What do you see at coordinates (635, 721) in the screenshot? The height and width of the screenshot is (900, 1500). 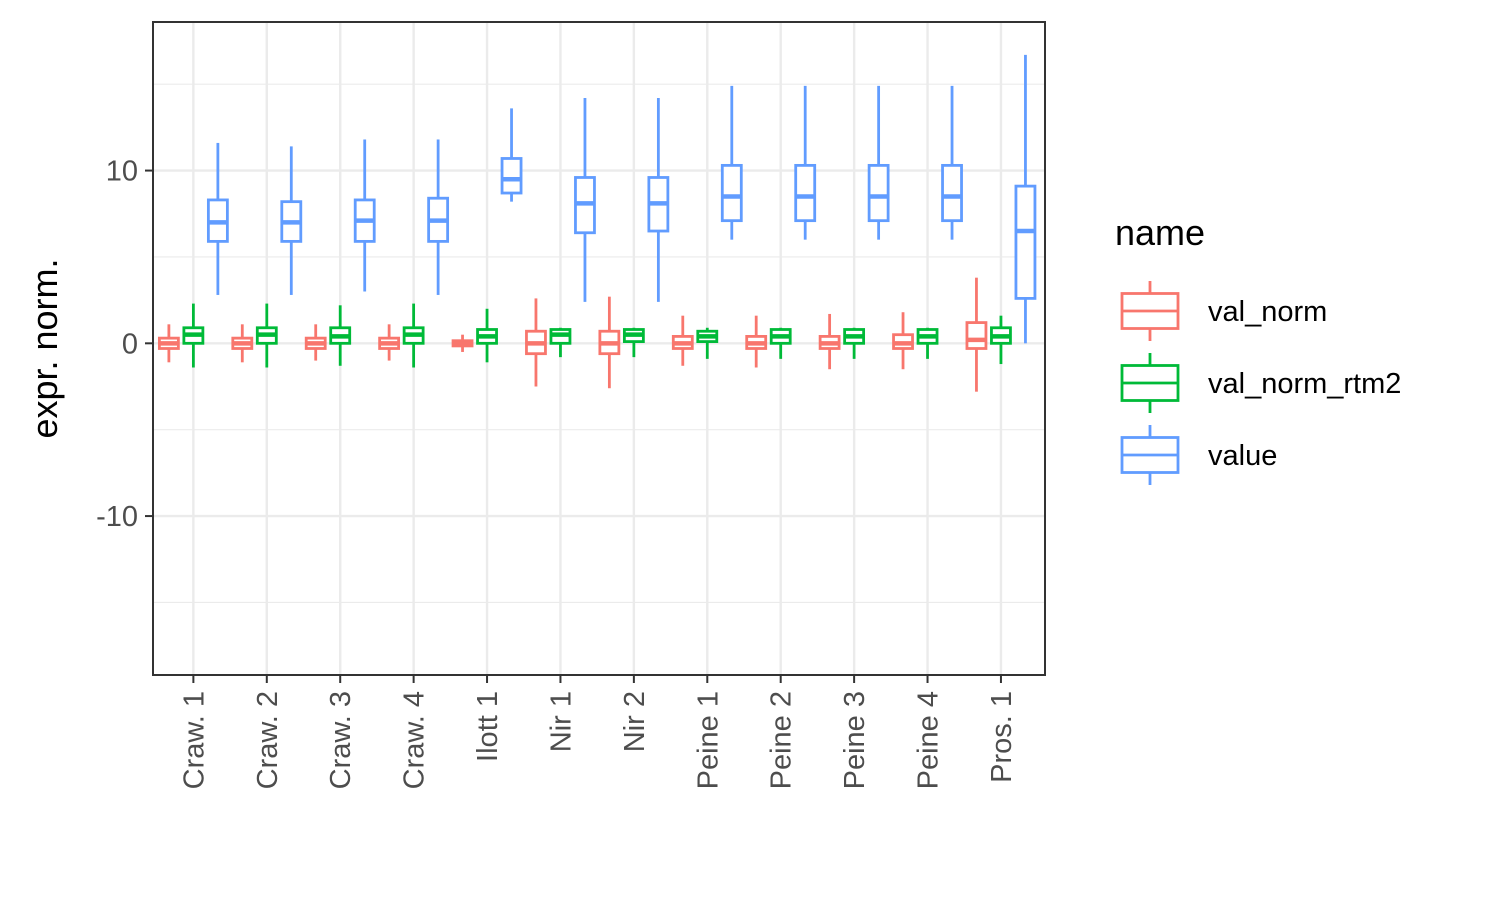 I see `x-tick-label: Nir 2` at bounding box center [635, 721].